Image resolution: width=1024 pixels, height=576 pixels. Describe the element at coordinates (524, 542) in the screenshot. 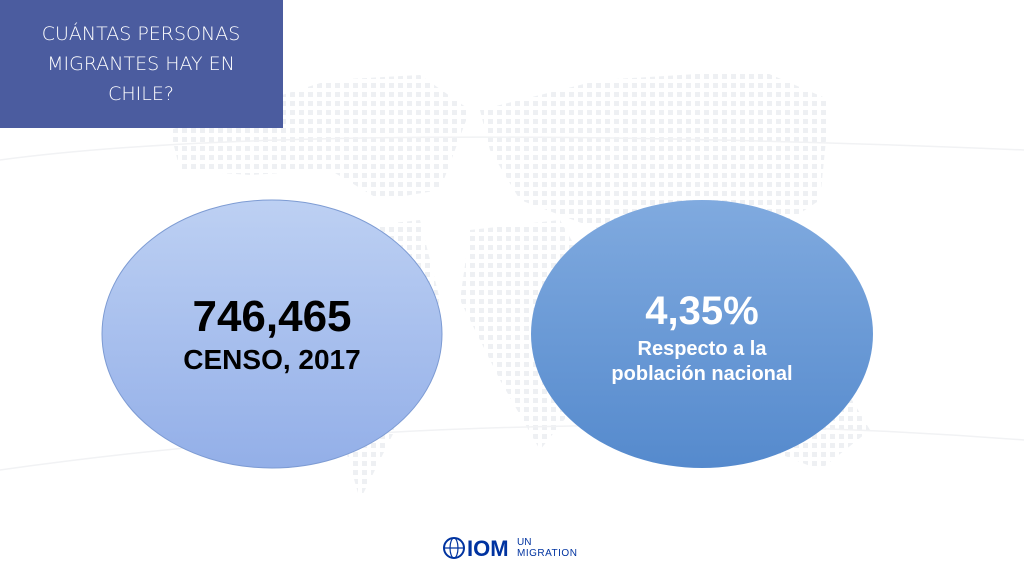

I see `logo-org: UN` at that location.